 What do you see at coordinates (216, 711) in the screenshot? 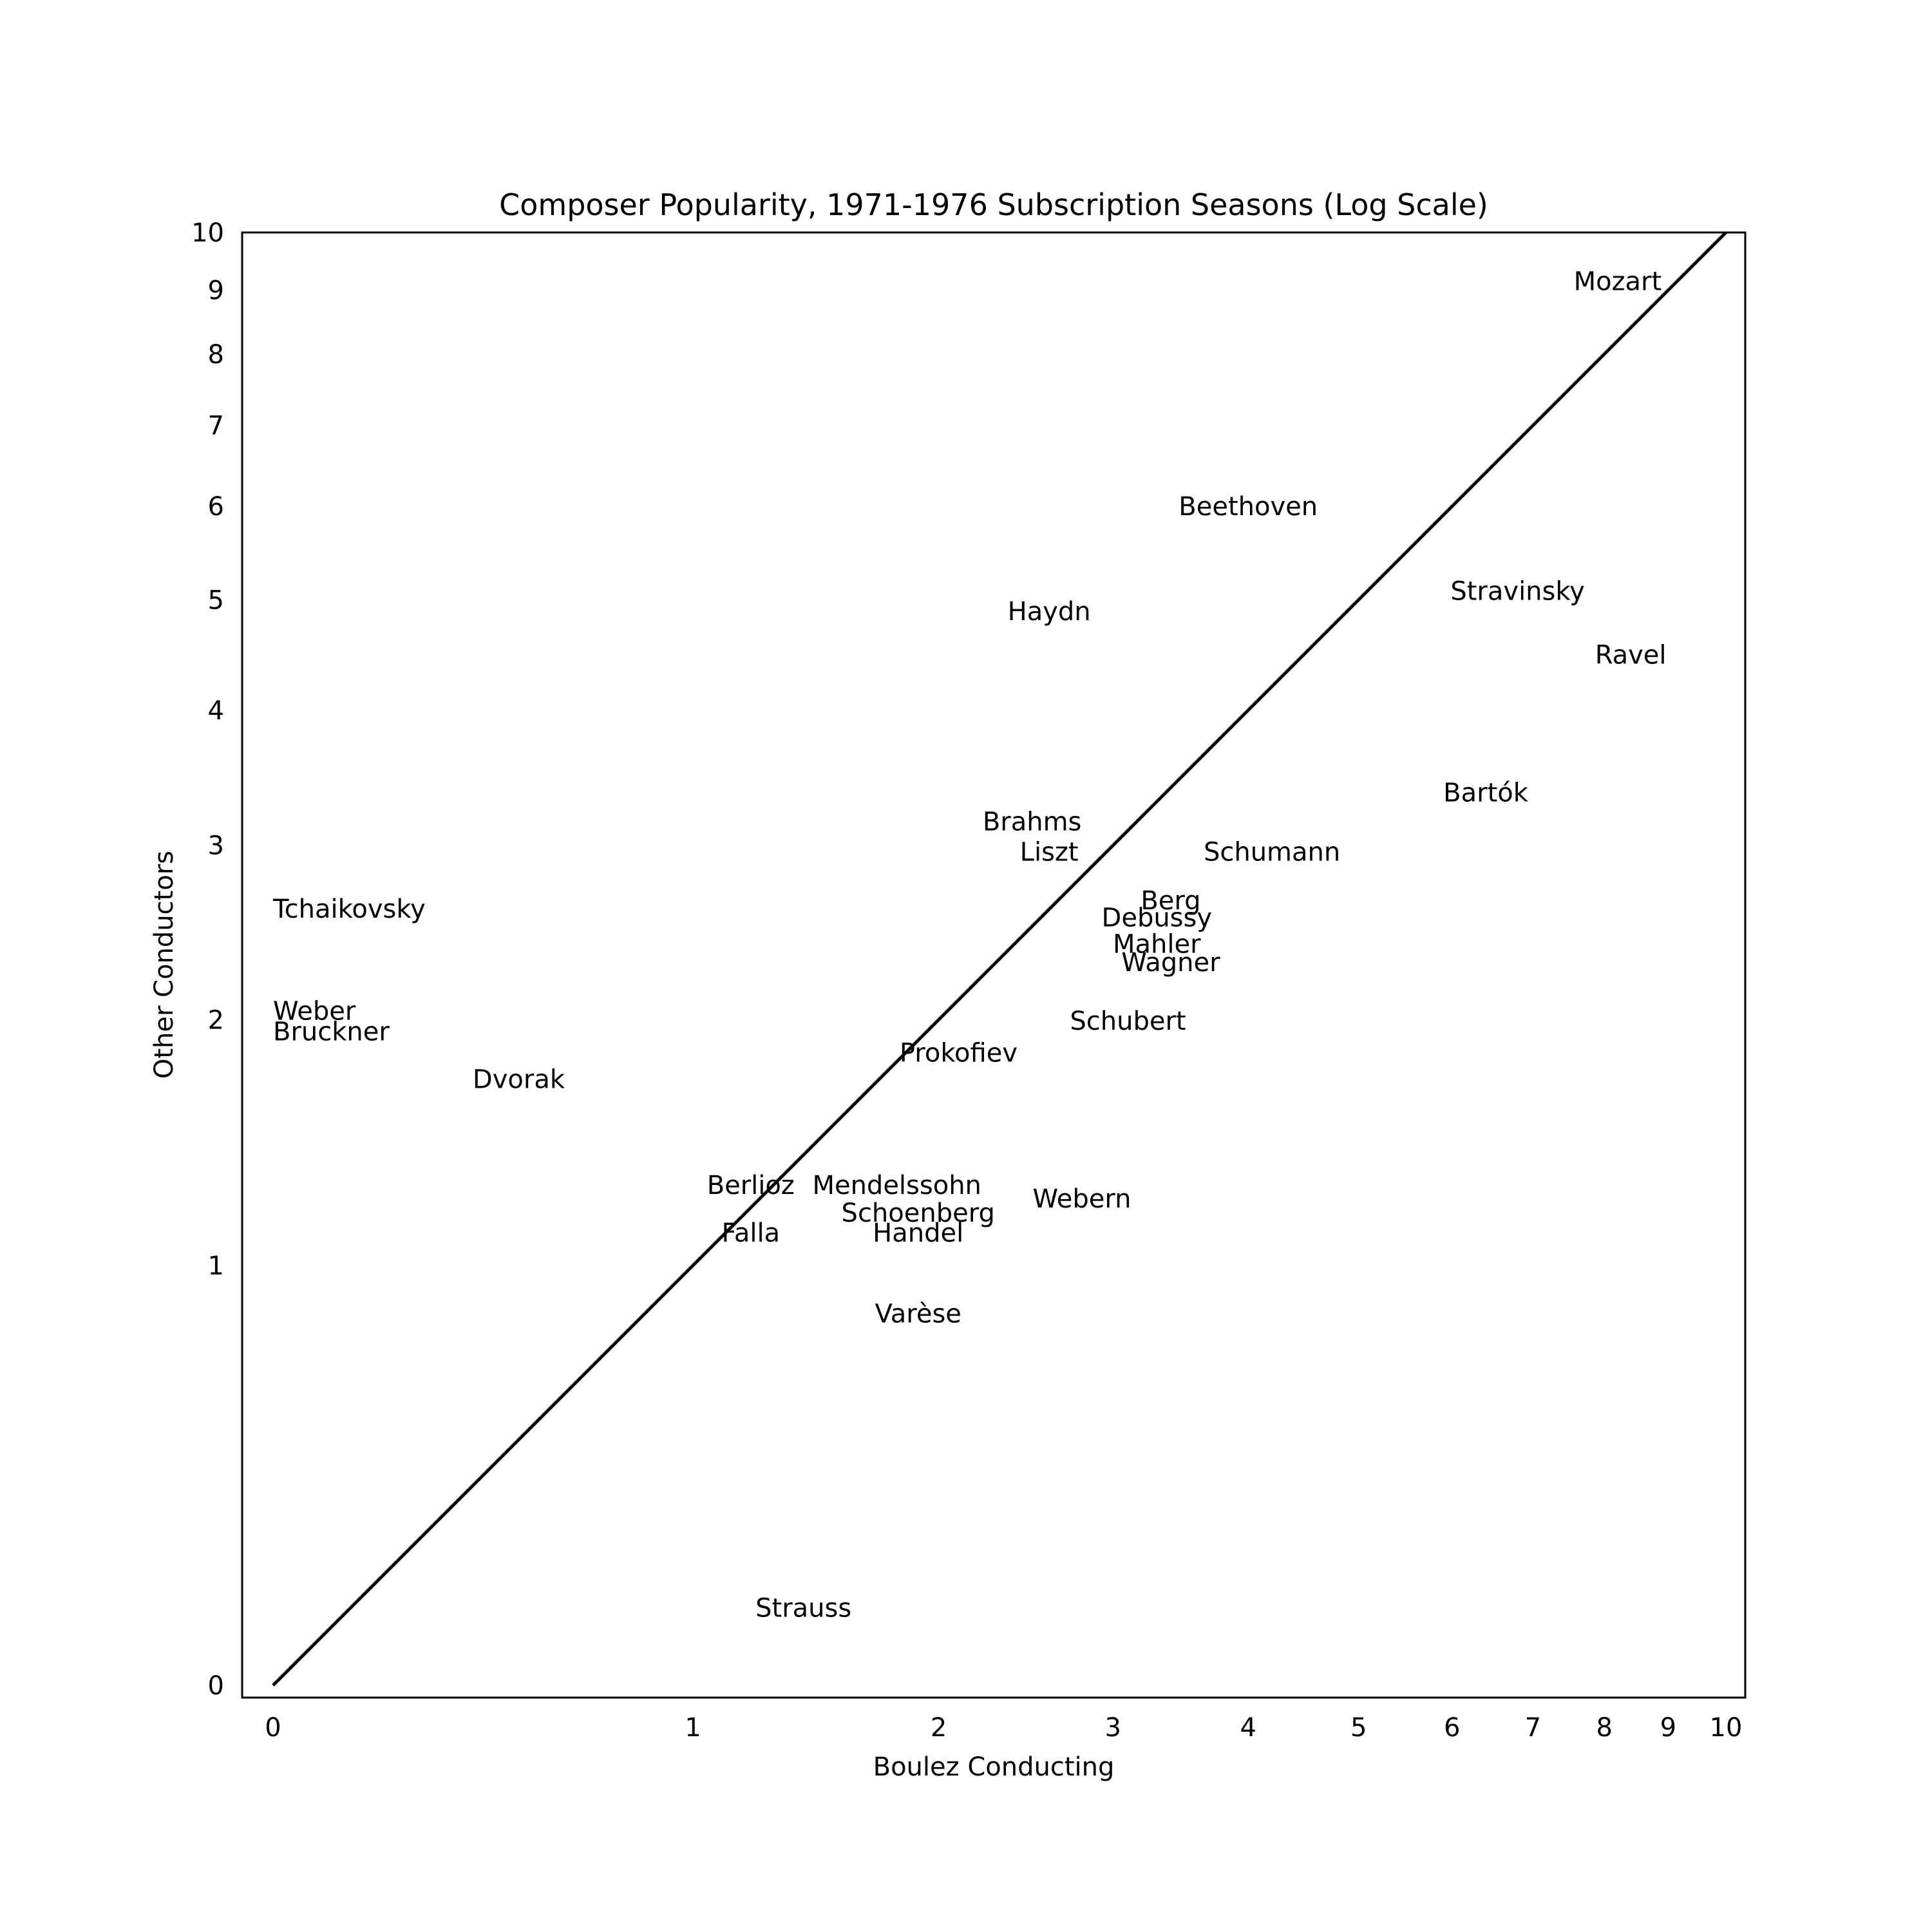
I see `y-tick-label: 4` at bounding box center [216, 711].